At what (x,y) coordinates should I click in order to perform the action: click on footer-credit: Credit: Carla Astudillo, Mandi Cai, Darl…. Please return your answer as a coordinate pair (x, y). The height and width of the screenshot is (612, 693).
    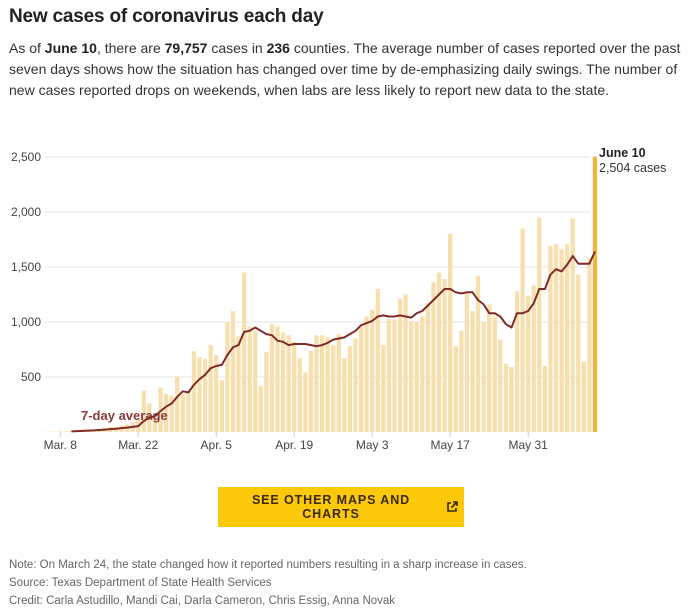
    Looking at the image, I should click on (202, 601).